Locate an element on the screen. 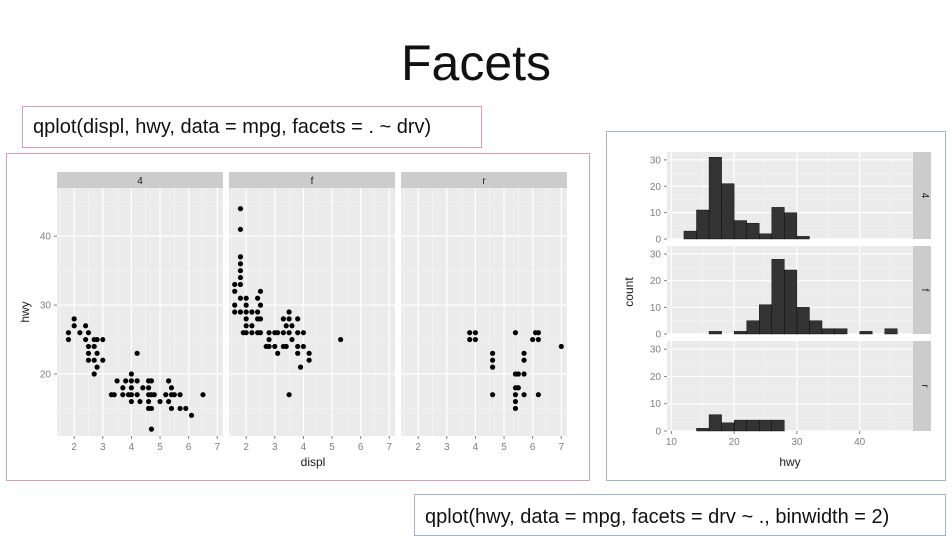  x-axis-label: hwy is located at coordinates (789, 462).